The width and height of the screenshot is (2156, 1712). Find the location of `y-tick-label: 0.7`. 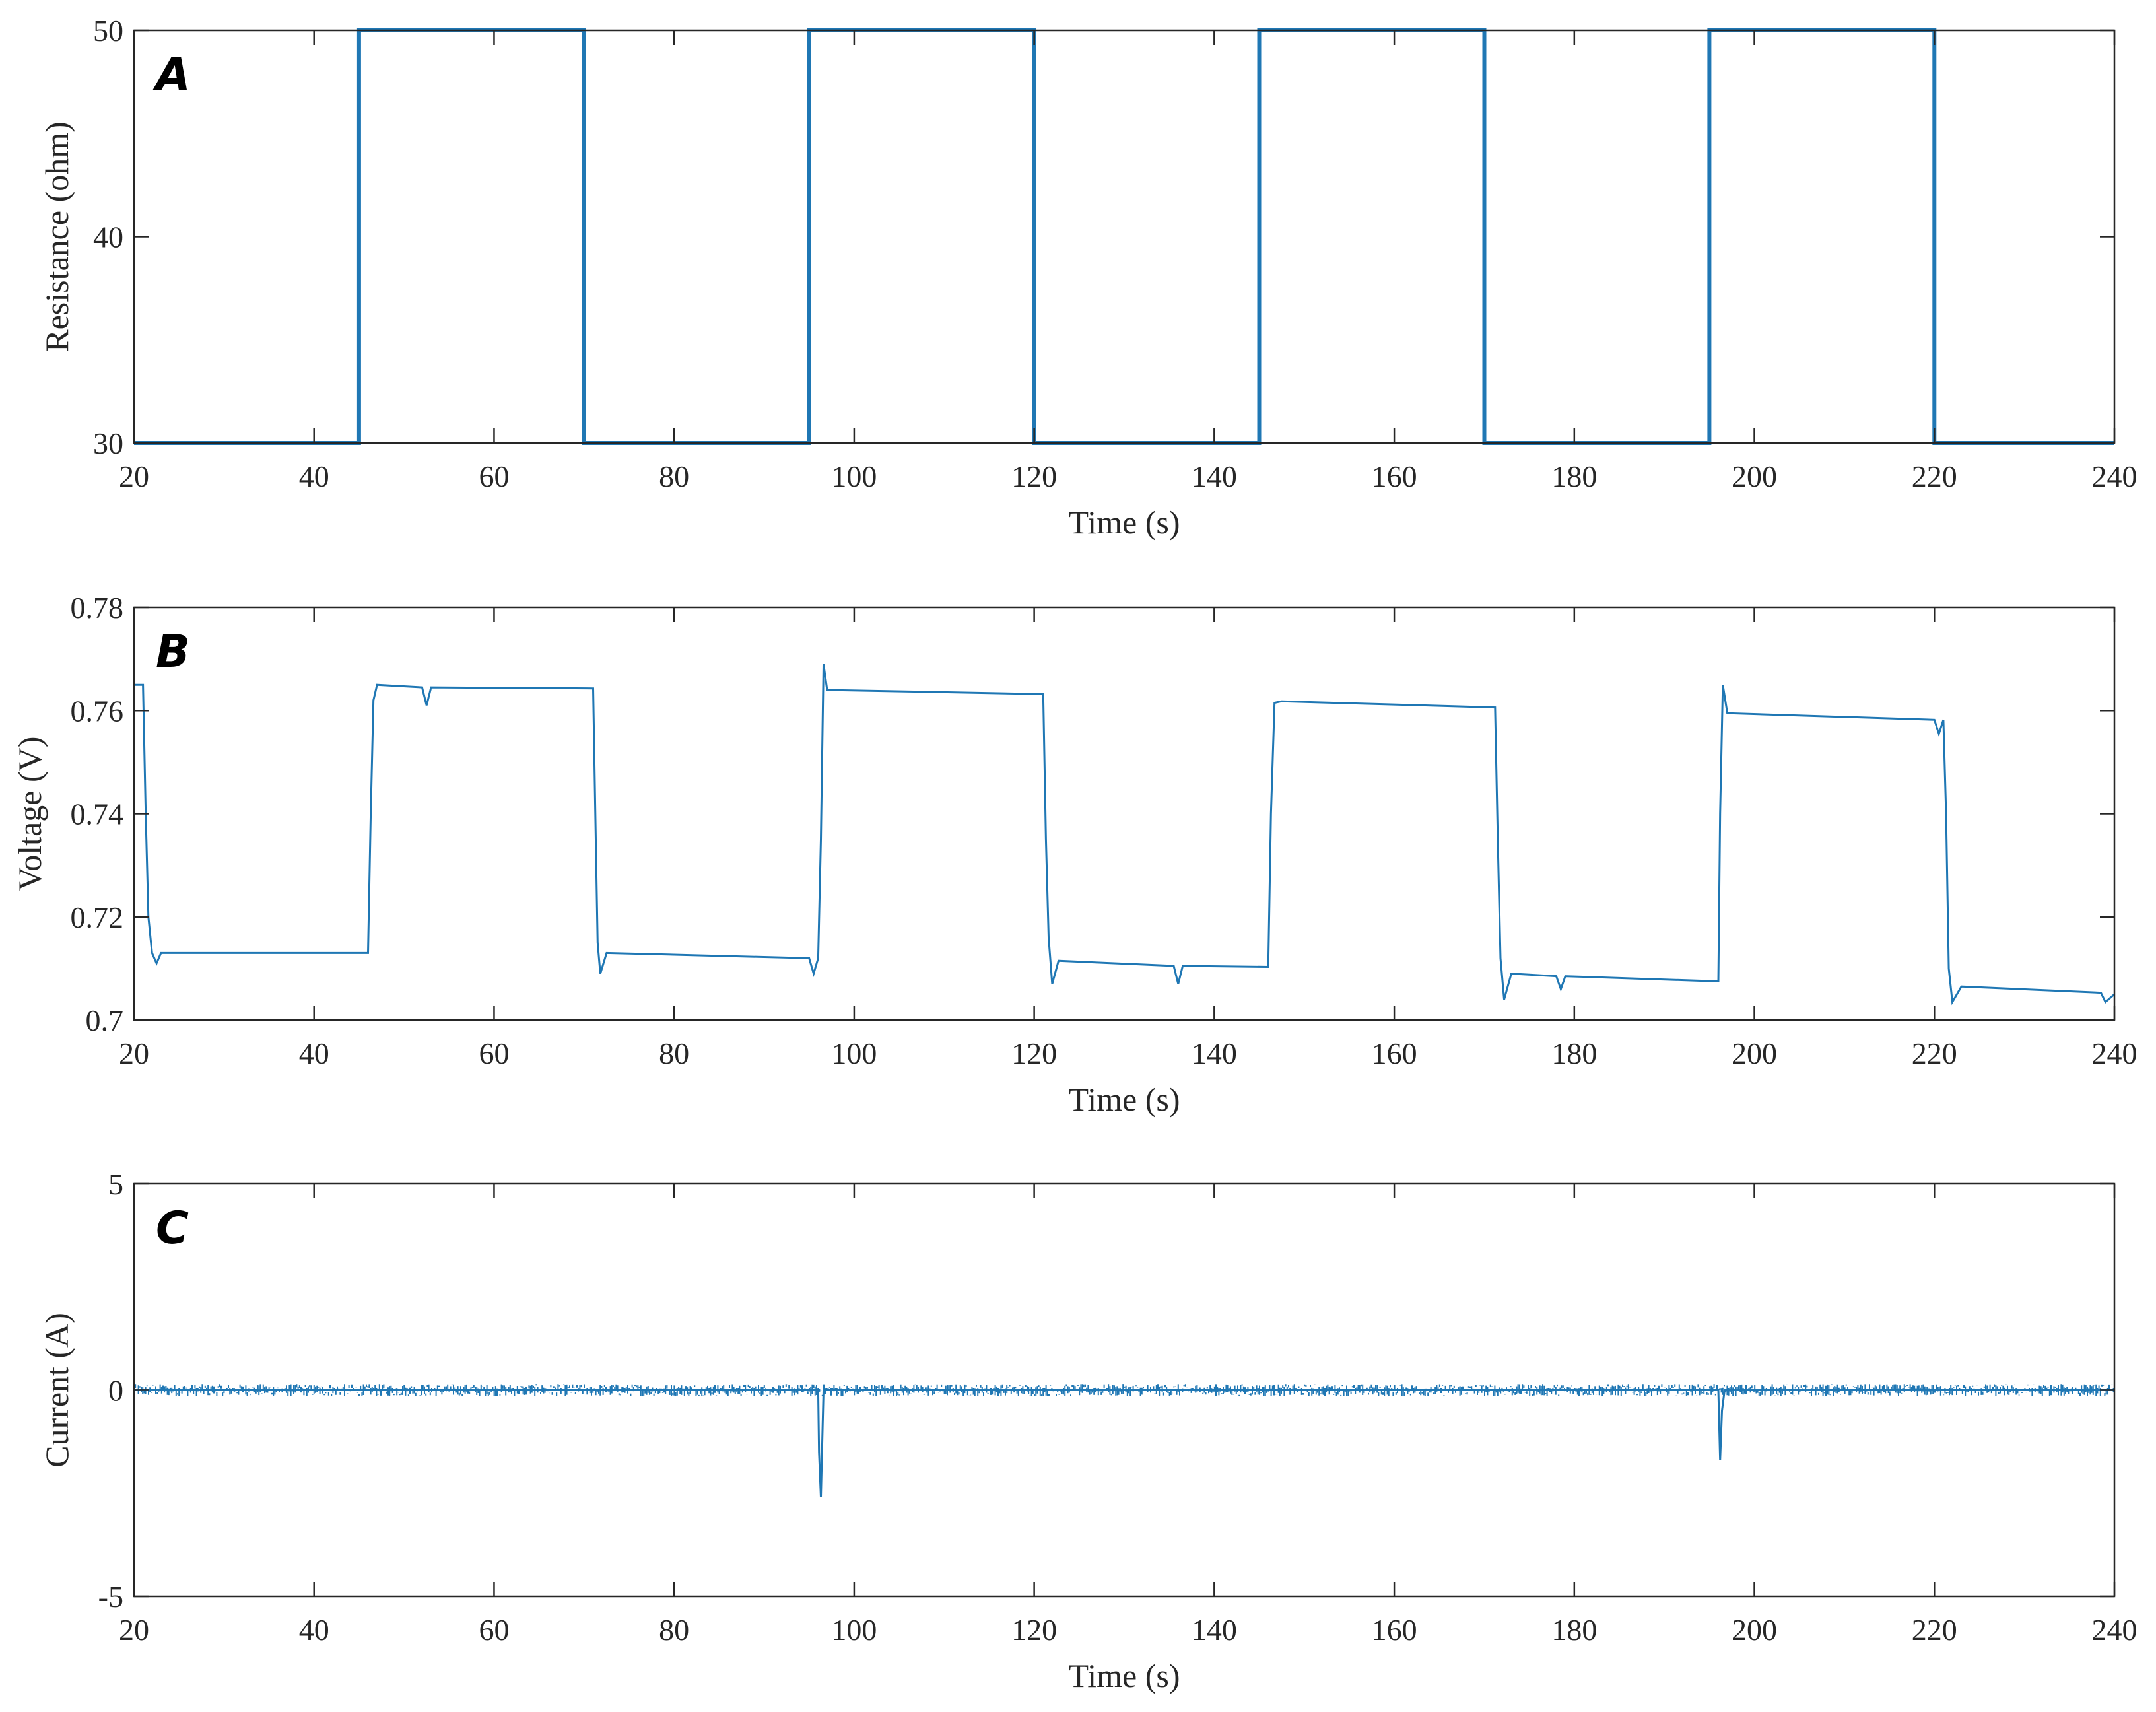

y-tick-label: 0.7 is located at coordinates (105, 1020).